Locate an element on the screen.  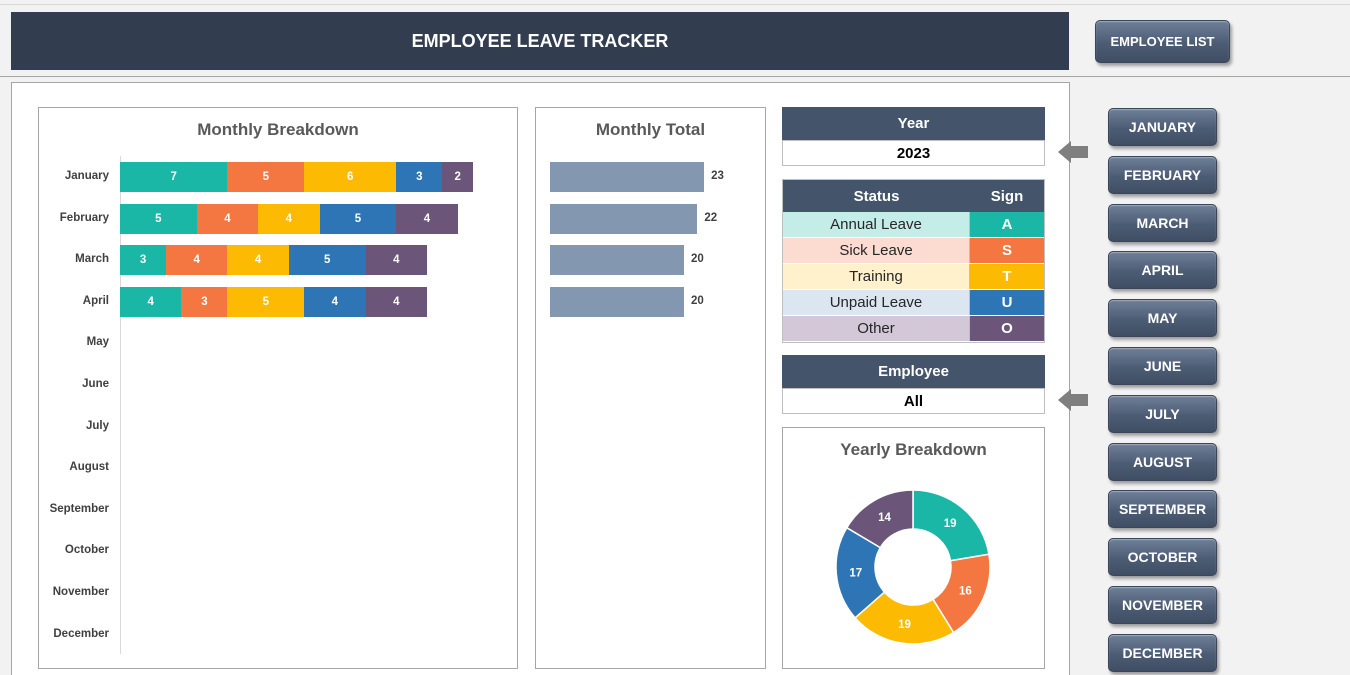
status-sign: O is located at coordinates (1007, 328).